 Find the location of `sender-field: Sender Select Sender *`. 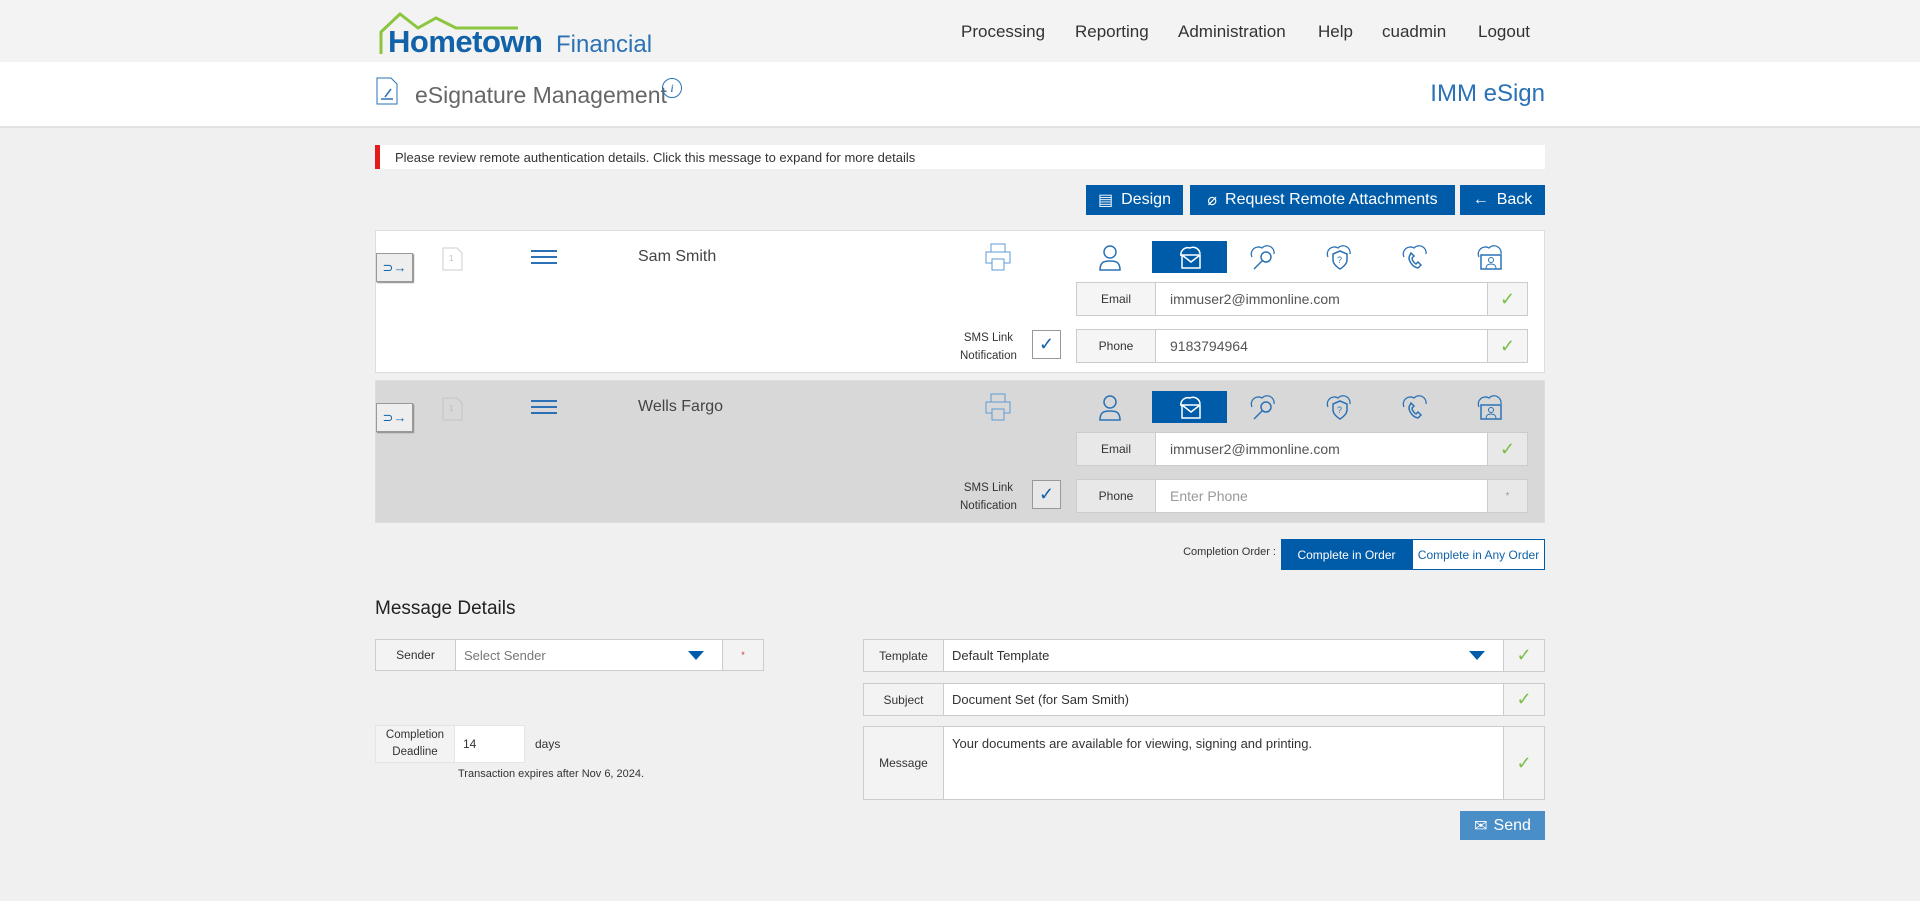

sender-field: Sender Select Sender * is located at coordinates (569, 655).